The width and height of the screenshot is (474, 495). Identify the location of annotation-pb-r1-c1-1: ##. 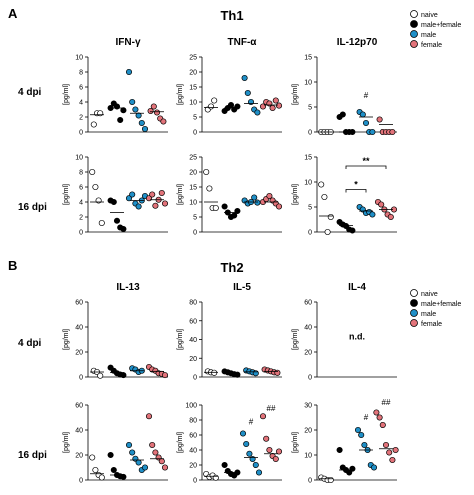
(271, 408).